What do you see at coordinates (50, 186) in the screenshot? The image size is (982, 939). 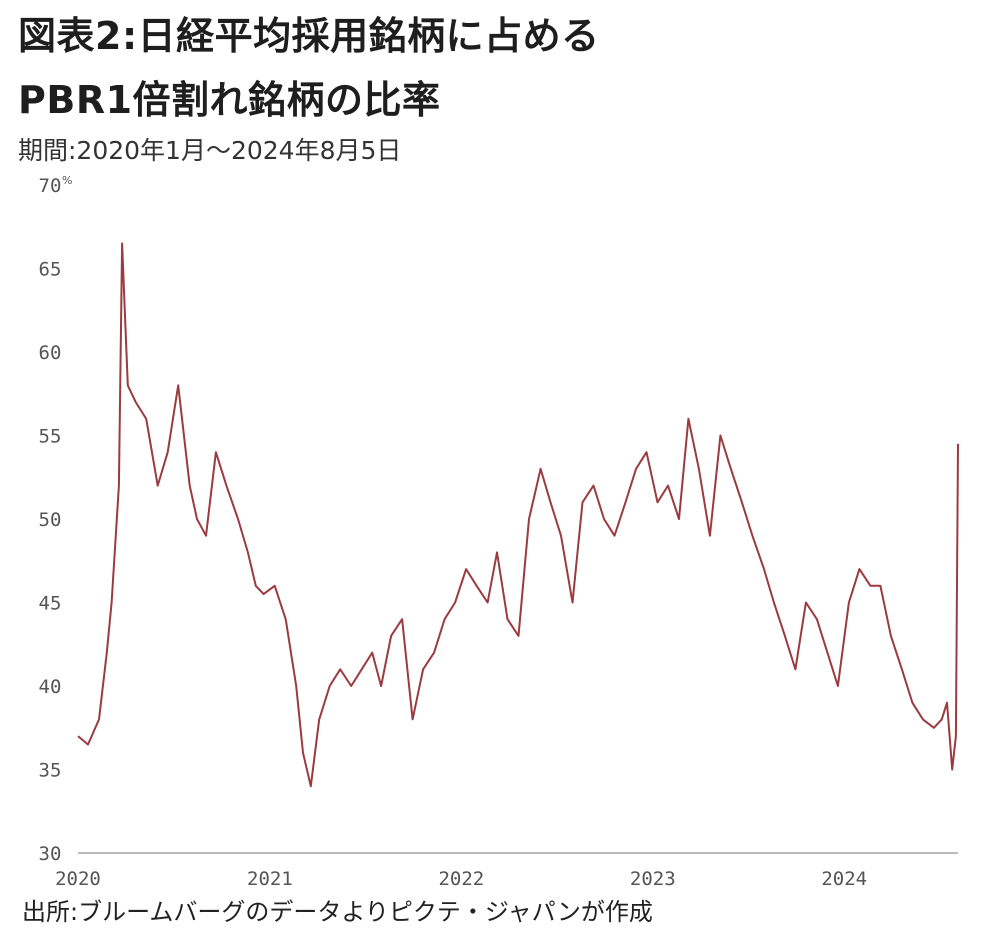 I see `y-tick-label: 70` at bounding box center [50, 186].